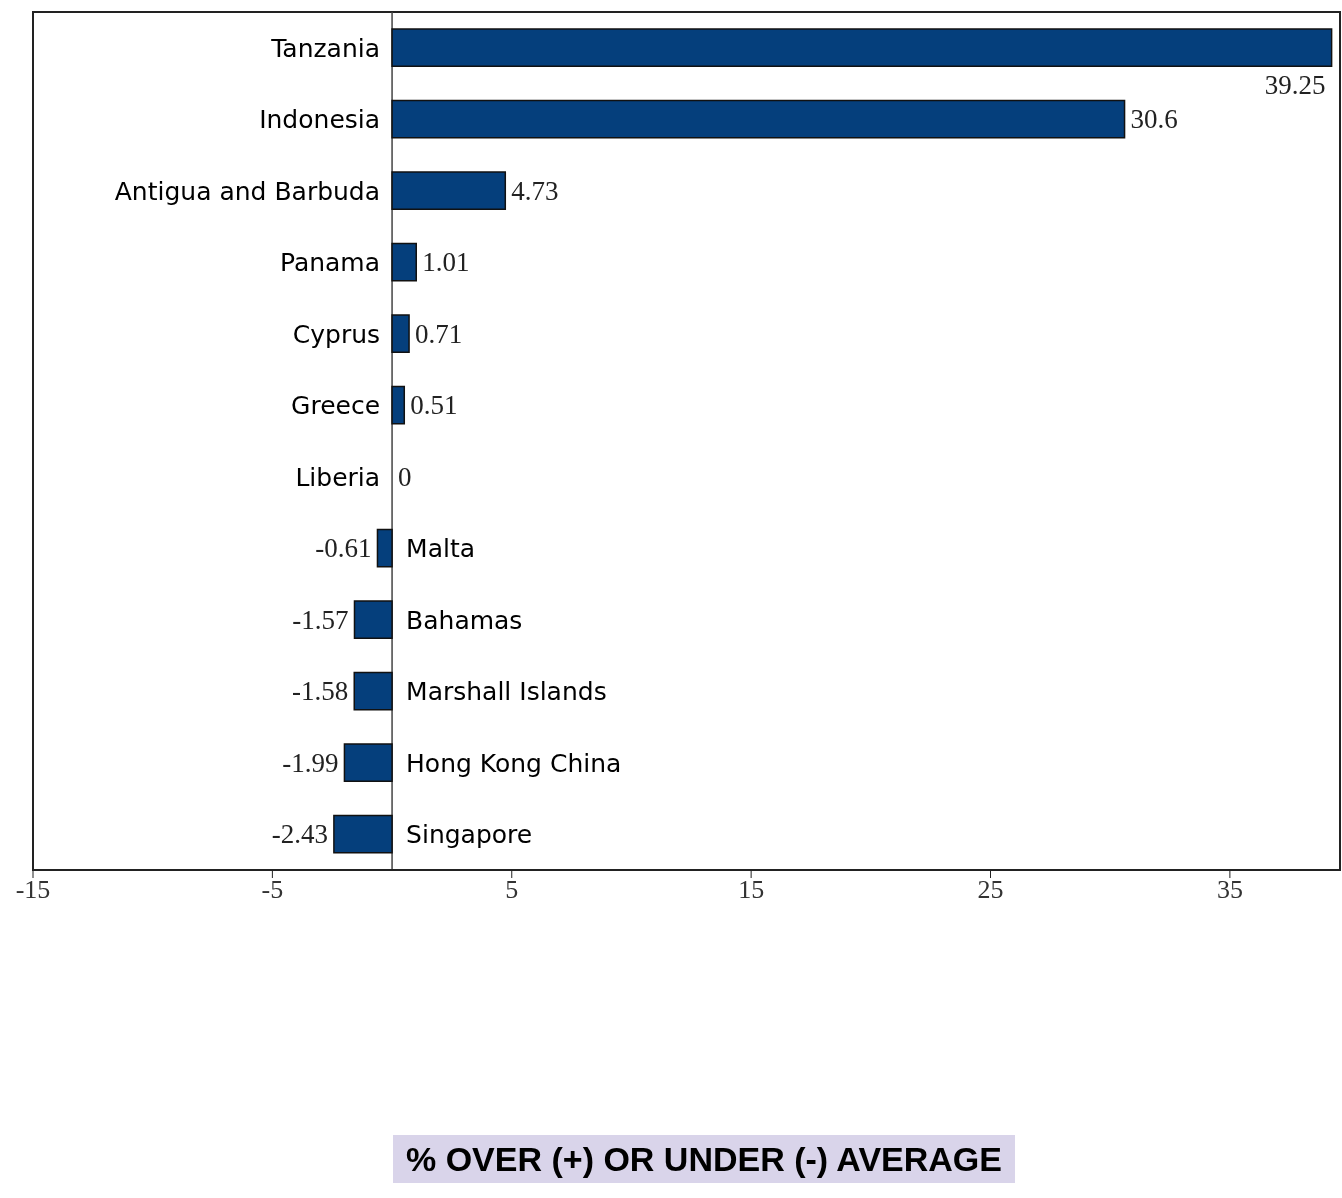  I want to click on data-label: 4.73, so click(535, 190).